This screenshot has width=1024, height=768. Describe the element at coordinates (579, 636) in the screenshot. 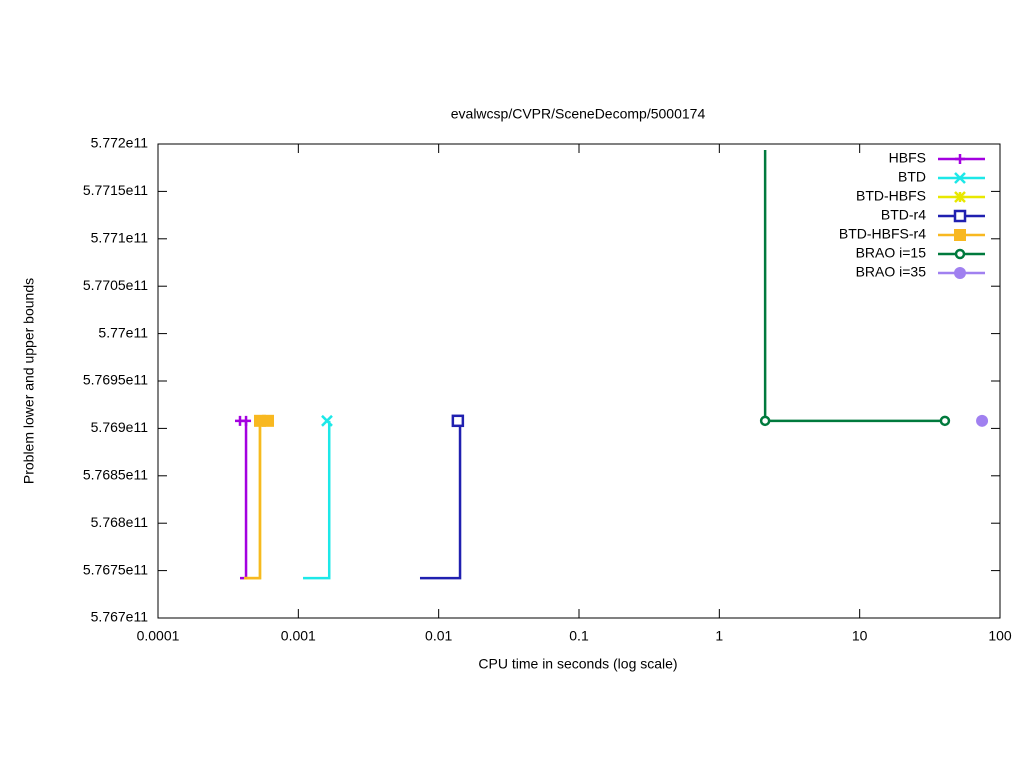

I see `x-tick-label: 0.1` at that location.